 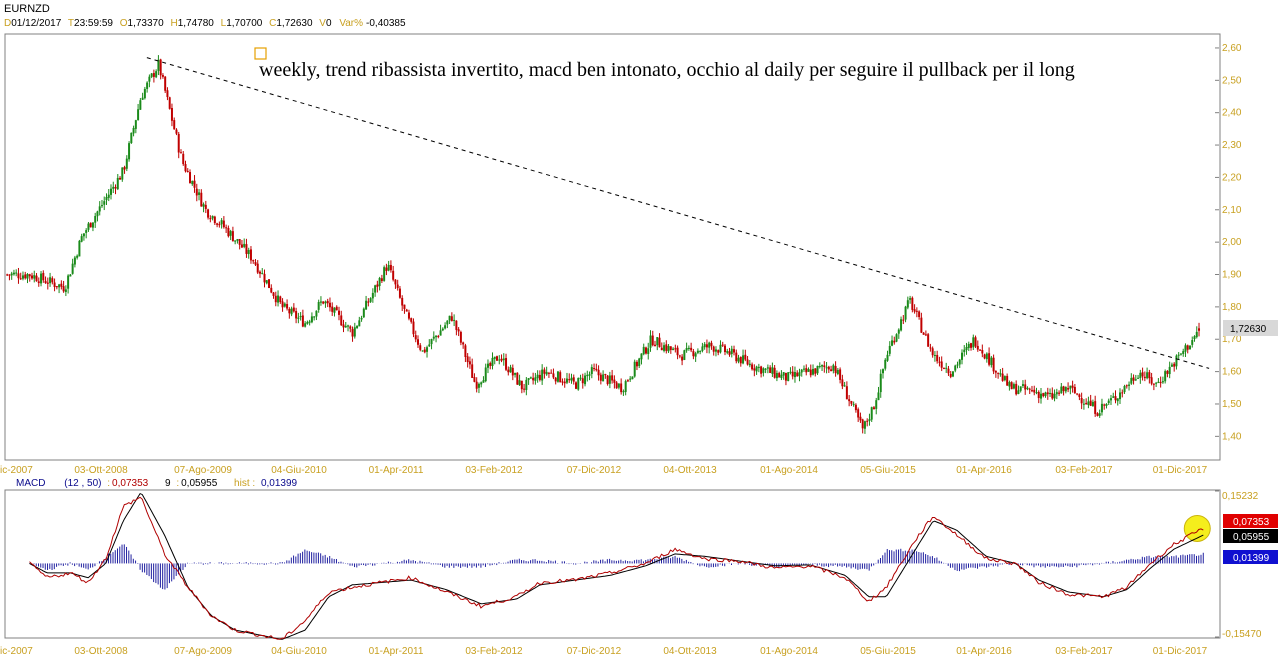 I want to click on date-key: D, so click(x=7, y=23).